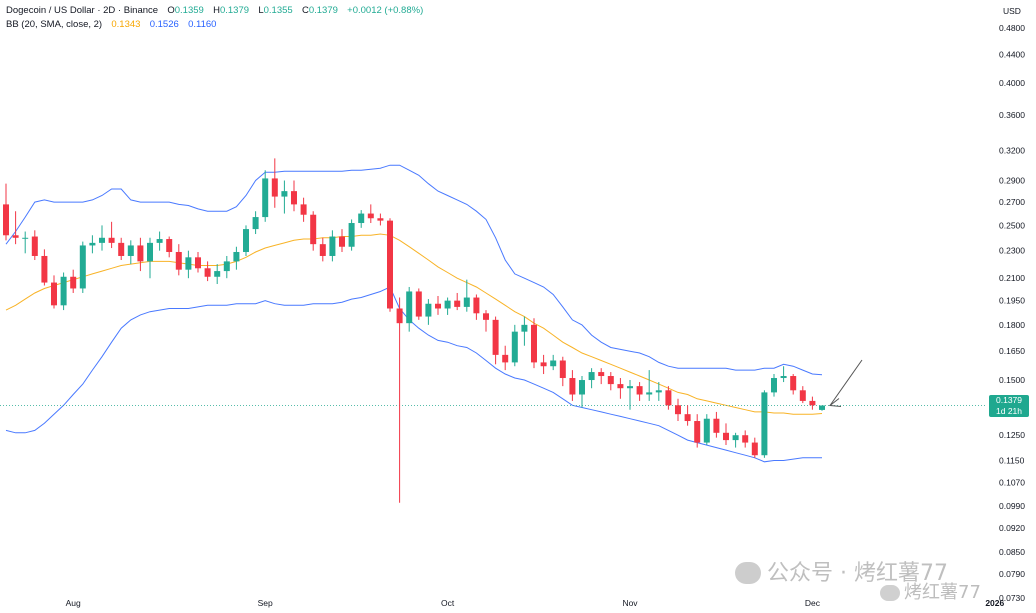 The image size is (1036, 613). Describe the element at coordinates (385, 10) in the screenshot. I see `legend-change: +0.0012 (+0.88%)` at that location.